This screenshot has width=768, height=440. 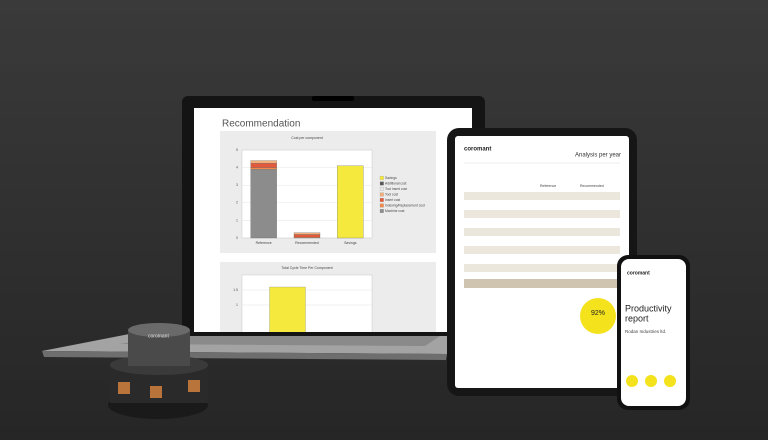 I want to click on x-tick-label: Savings, so click(x=350, y=243).